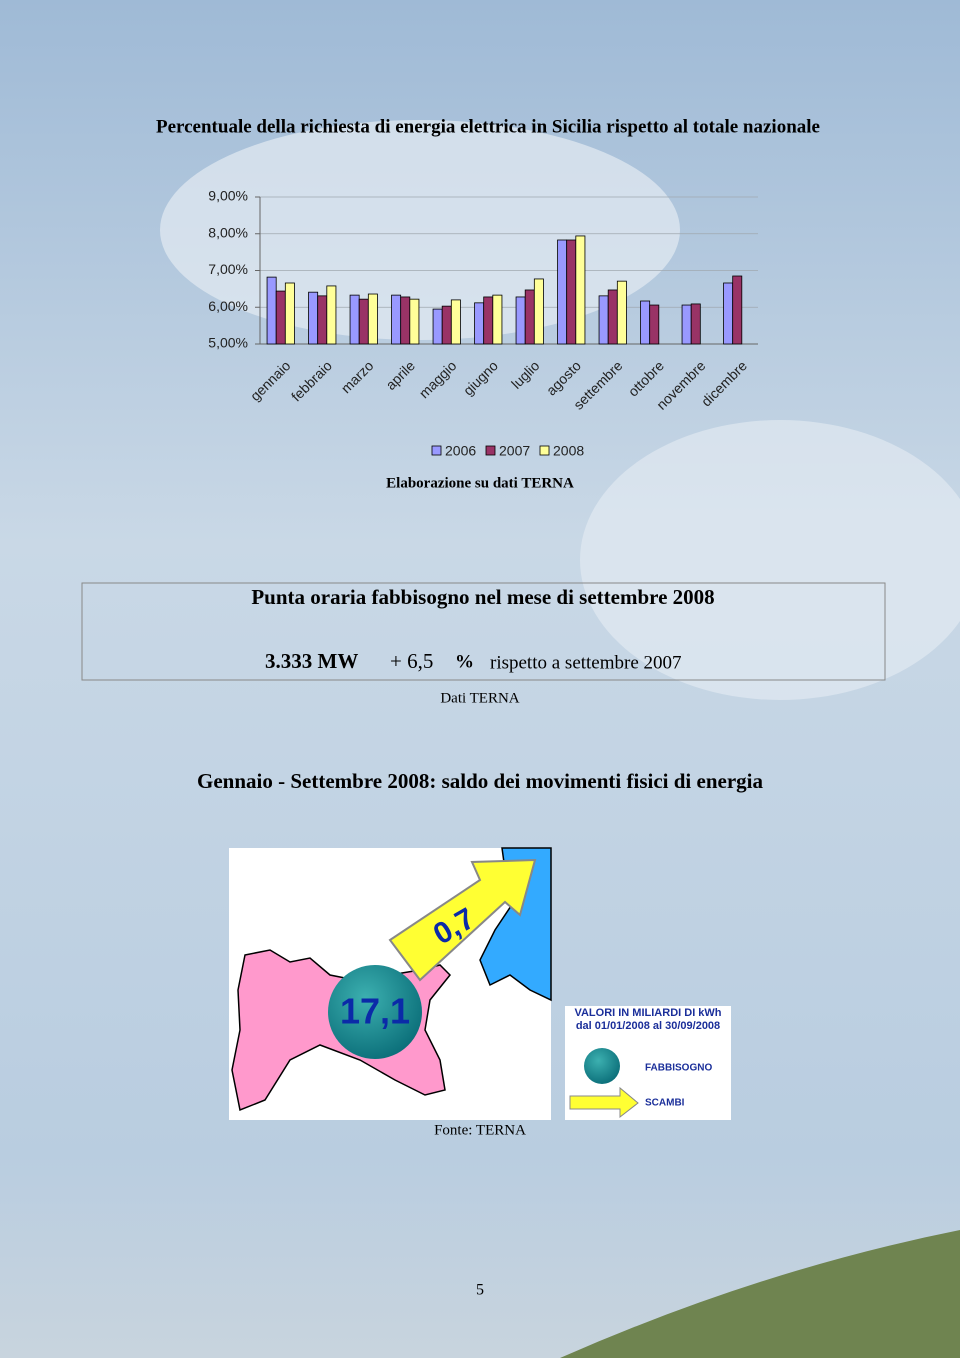 Image resolution: width=960 pixels, height=1358 pixels. I want to click on y-tick-label: 8,00%, so click(228, 232).